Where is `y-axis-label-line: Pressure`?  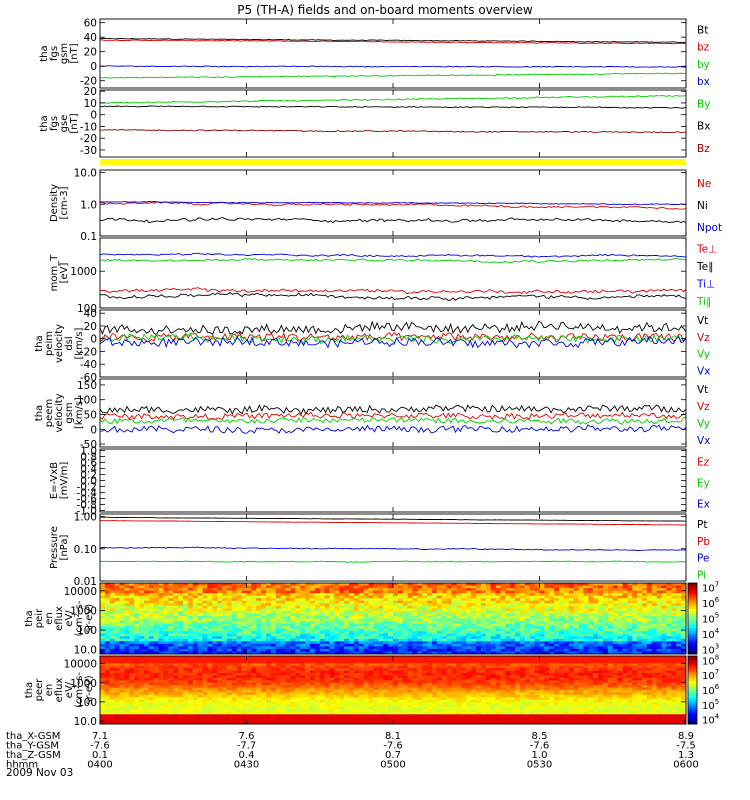 y-axis-label-line: Pressure is located at coordinates (54, 547).